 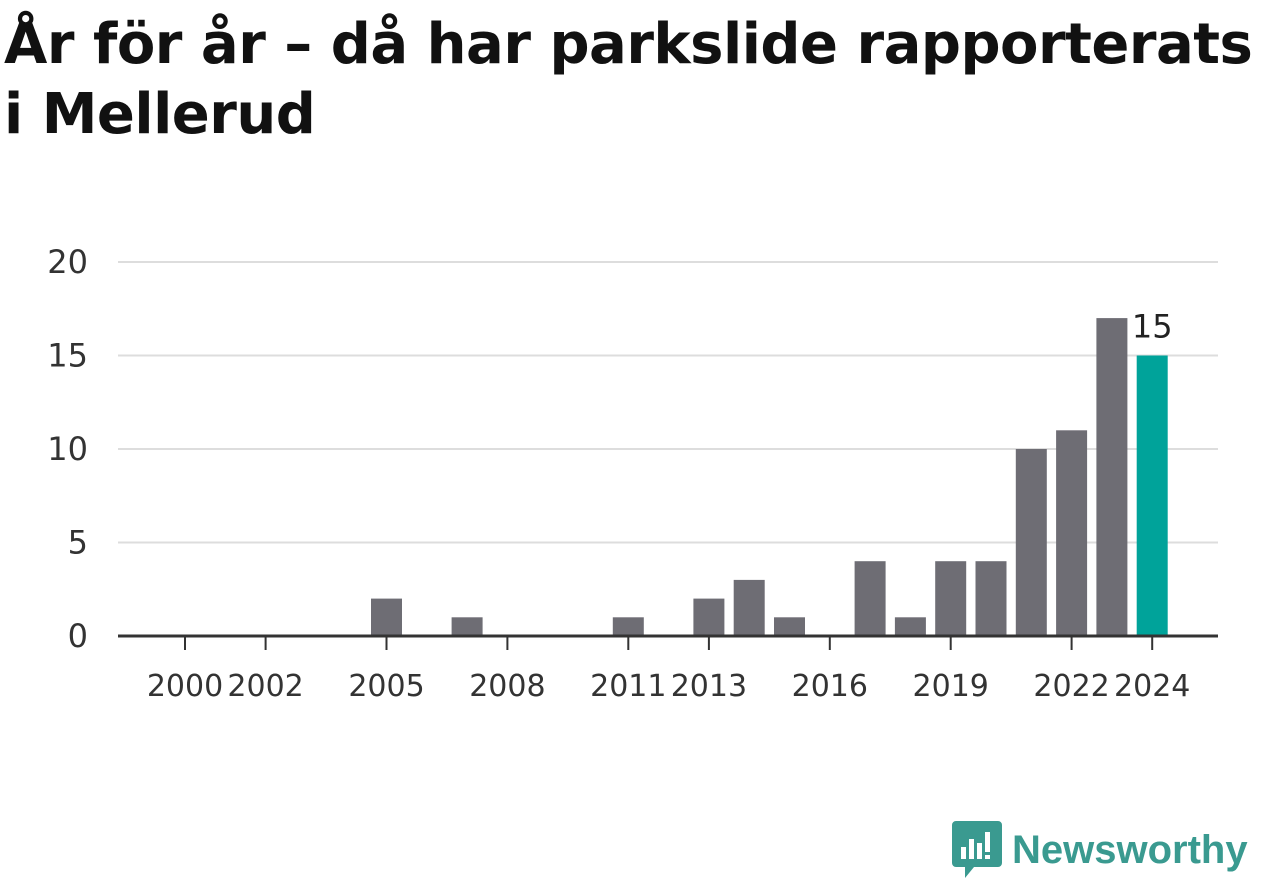 I want to click on y-tick-label: 20, so click(x=67, y=262).